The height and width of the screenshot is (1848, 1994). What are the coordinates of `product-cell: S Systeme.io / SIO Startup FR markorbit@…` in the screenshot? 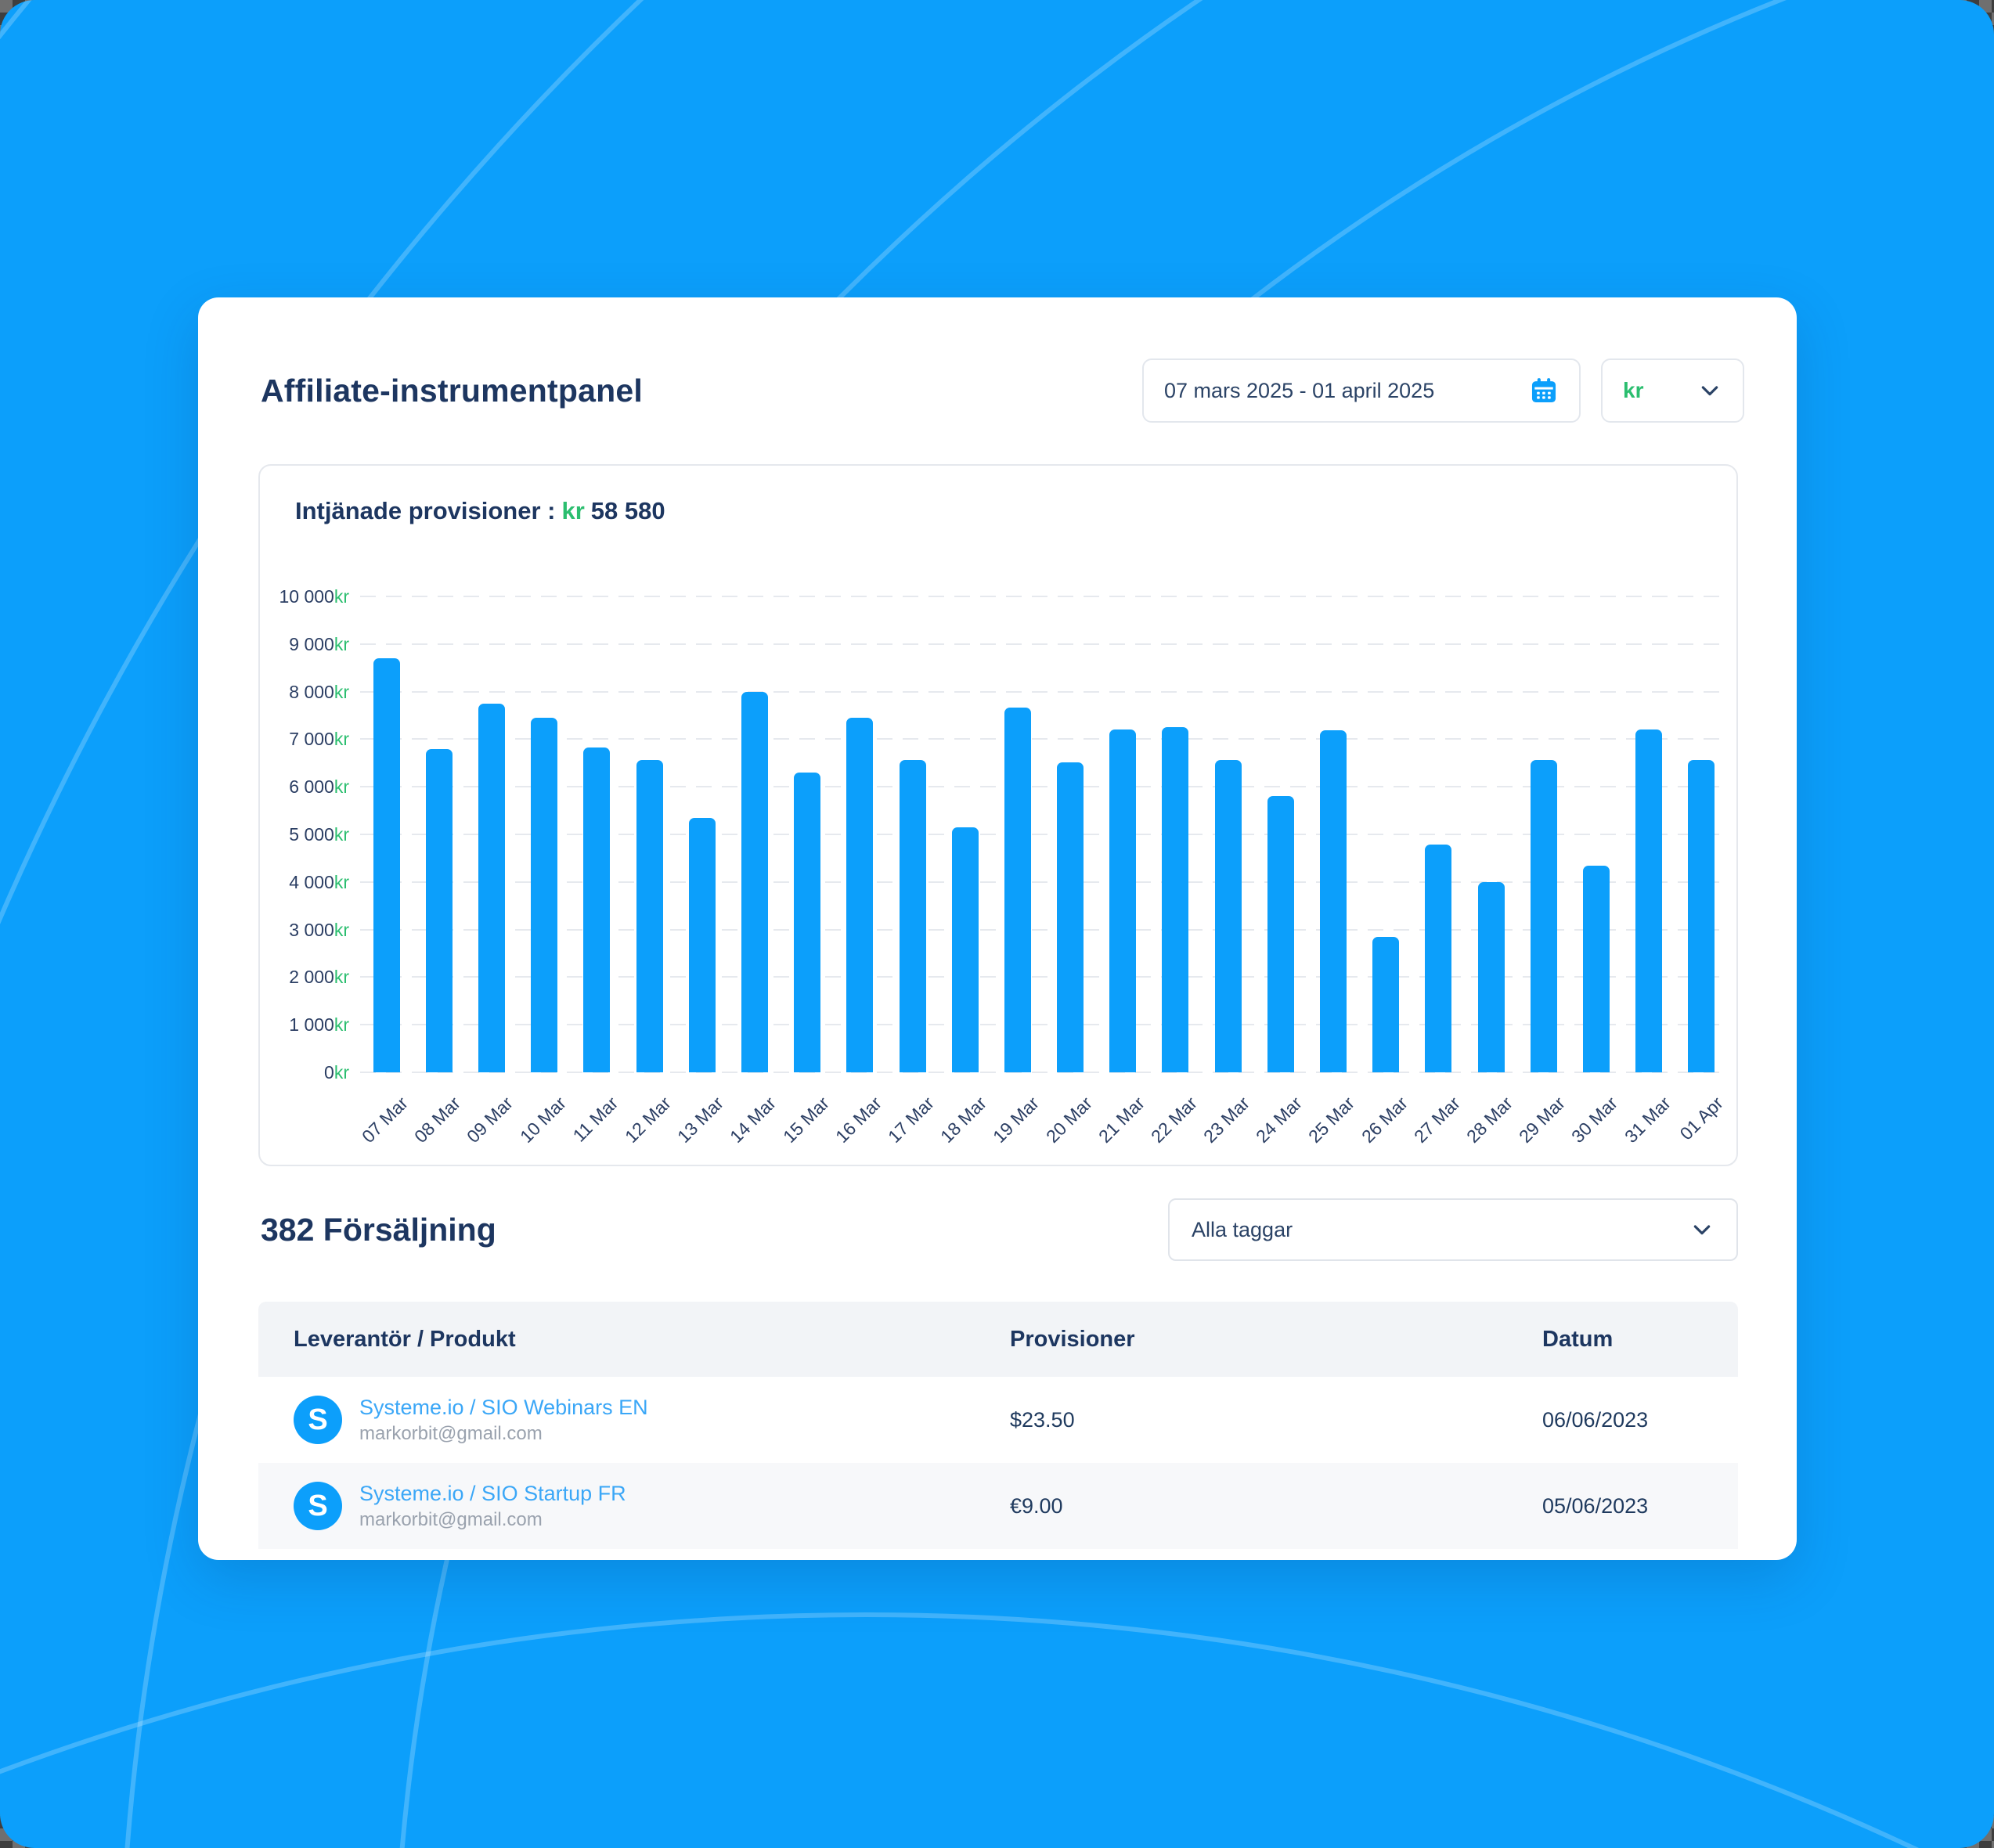 It's located at (616, 1506).